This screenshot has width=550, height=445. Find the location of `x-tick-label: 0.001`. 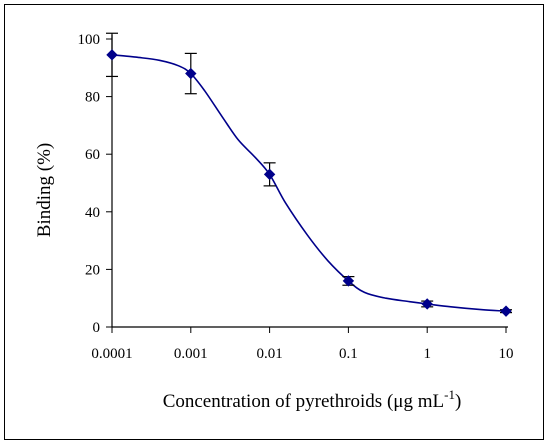

x-tick-label: 0.001 is located at coordinates (191, 354).